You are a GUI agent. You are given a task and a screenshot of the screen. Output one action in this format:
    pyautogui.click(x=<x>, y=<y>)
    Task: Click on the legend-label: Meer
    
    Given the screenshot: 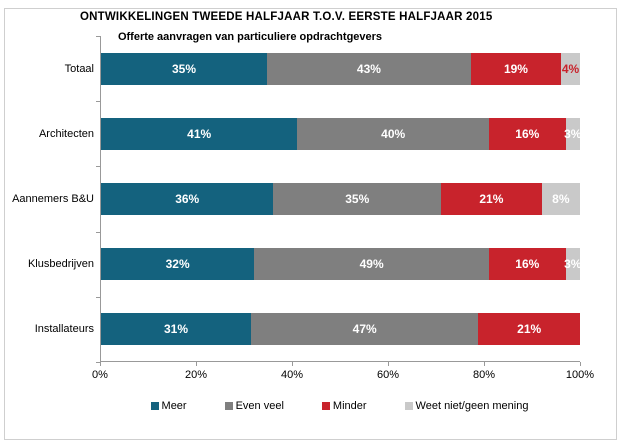 What is the action you would take?
    pyautogui.click(x=174, y=406)
    